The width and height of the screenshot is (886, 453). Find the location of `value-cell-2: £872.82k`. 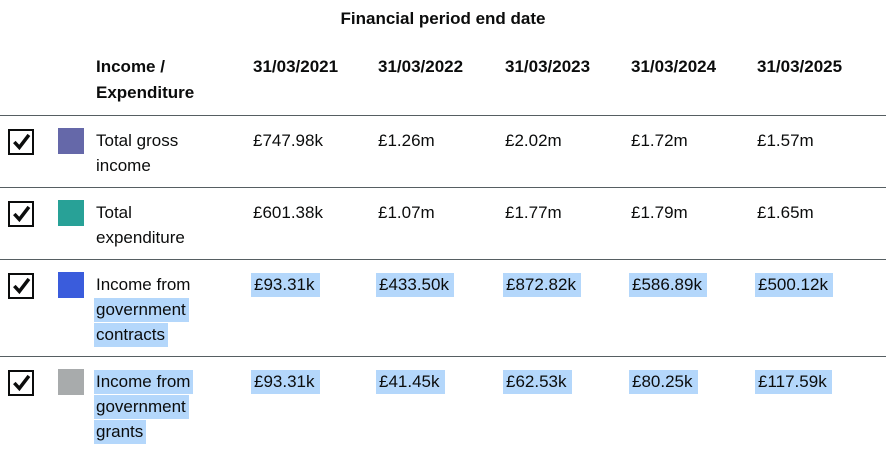

value-cell-2: £872.82k is located at coordinates (567, 309).